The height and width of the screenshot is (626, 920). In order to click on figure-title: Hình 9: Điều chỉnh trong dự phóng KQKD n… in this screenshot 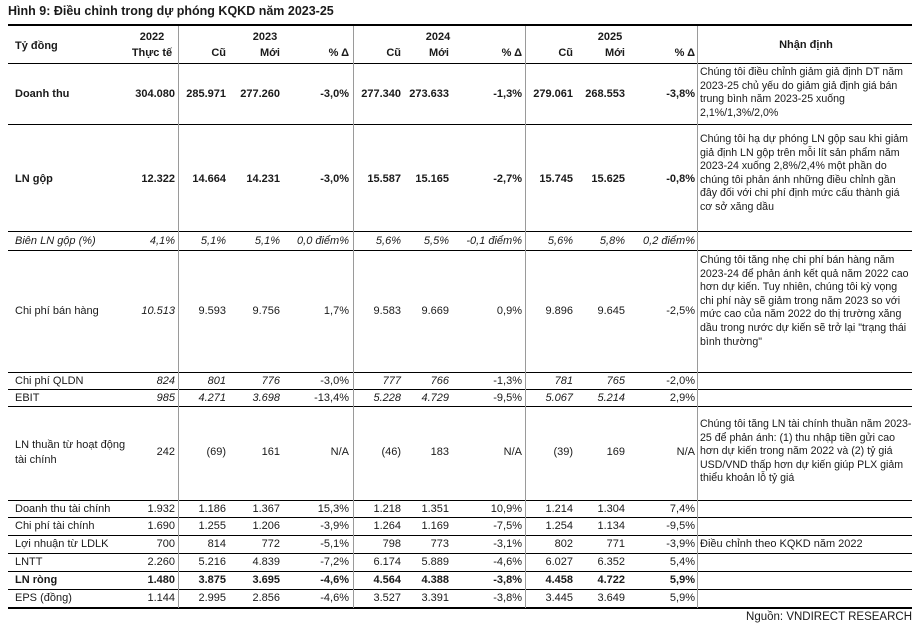, I will do `click(171, 11)`.